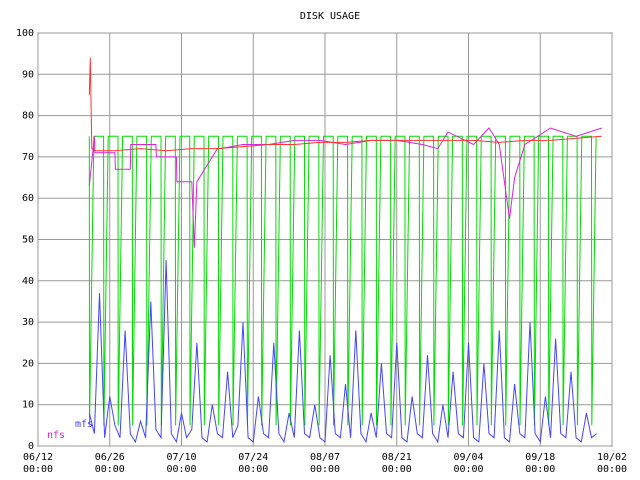  I want to click on y-tick-label: 40, so click(28, 281).